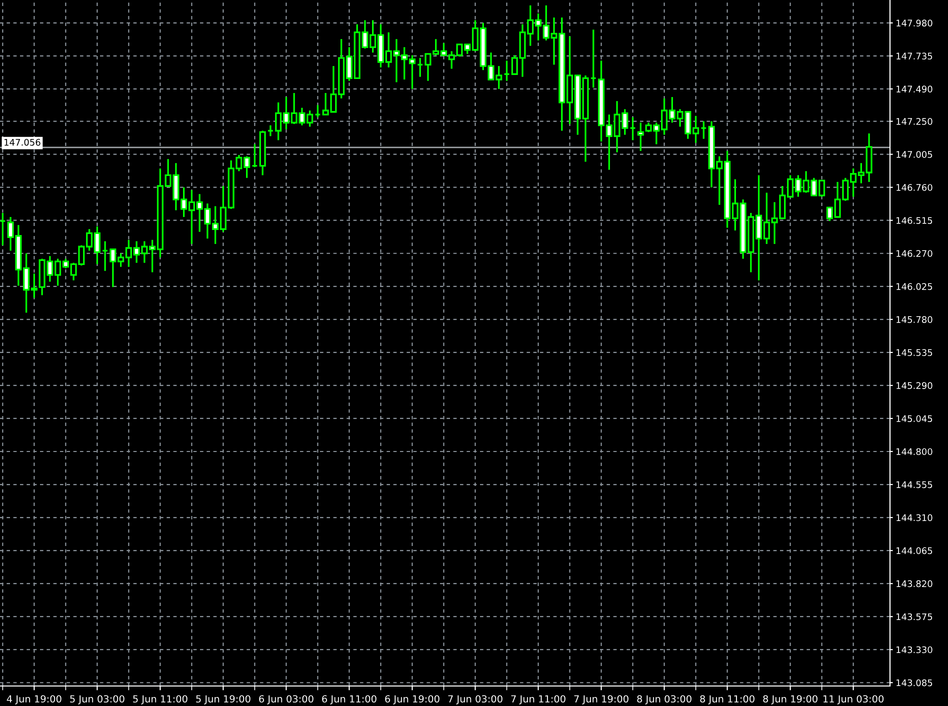 Image resolution: width=948 pixels, height=706 pixels. Describe the element at coordinates (914, 386) in the screenshot. I see `y-tick-label: 145.290` at that location.